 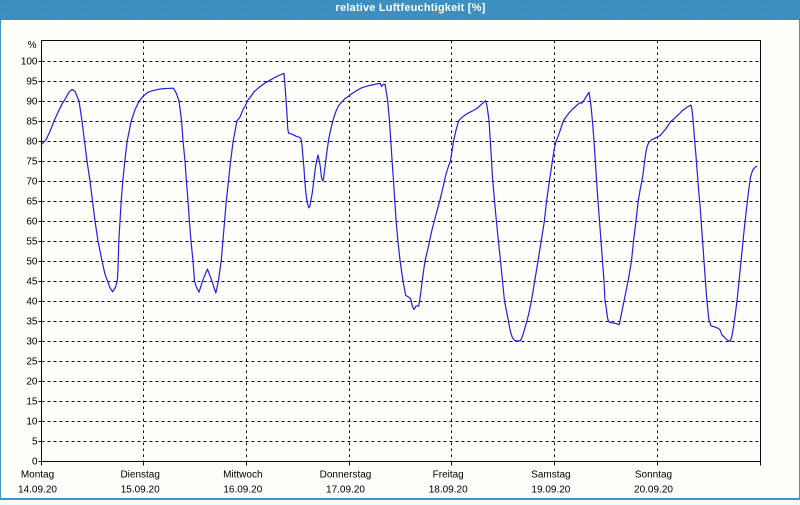 I want to click on svg-text: 50, so click(x=32, y=262).